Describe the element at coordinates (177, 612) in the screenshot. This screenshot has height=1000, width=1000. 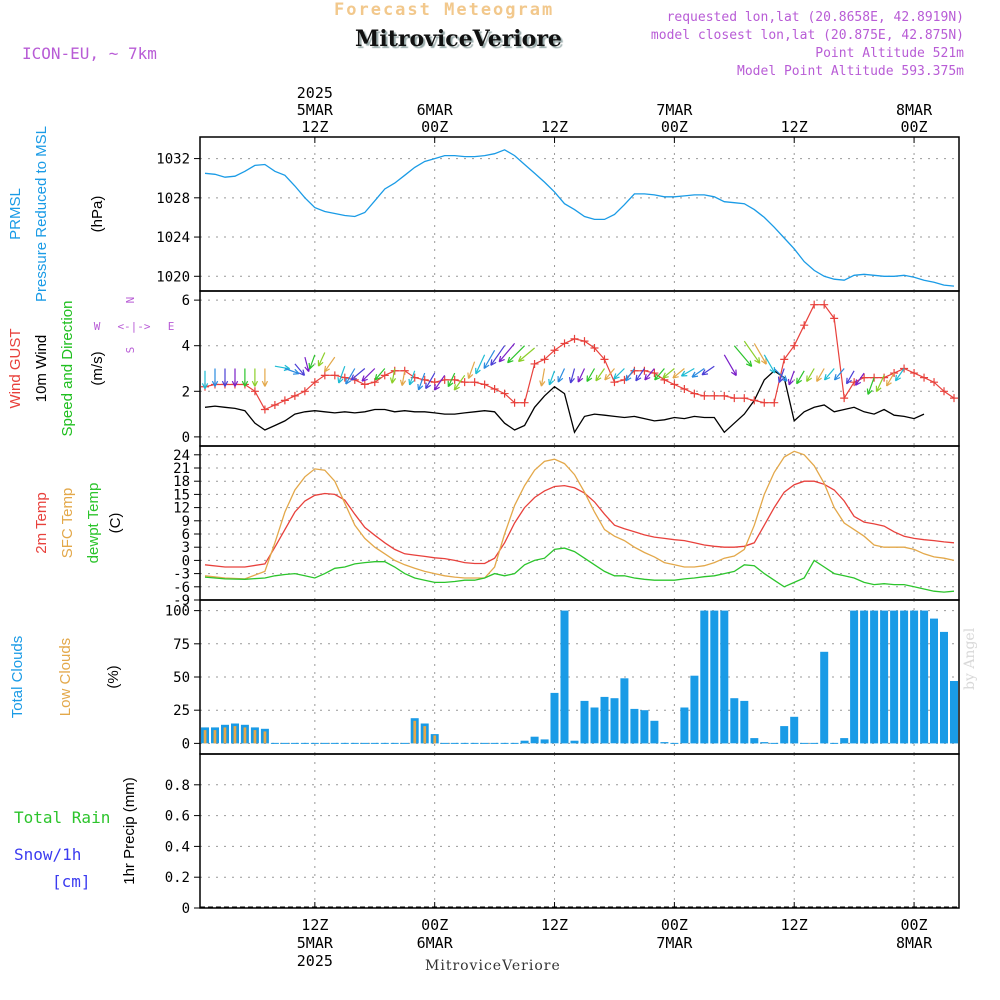
I see `y-tick-label: 100` at that location.